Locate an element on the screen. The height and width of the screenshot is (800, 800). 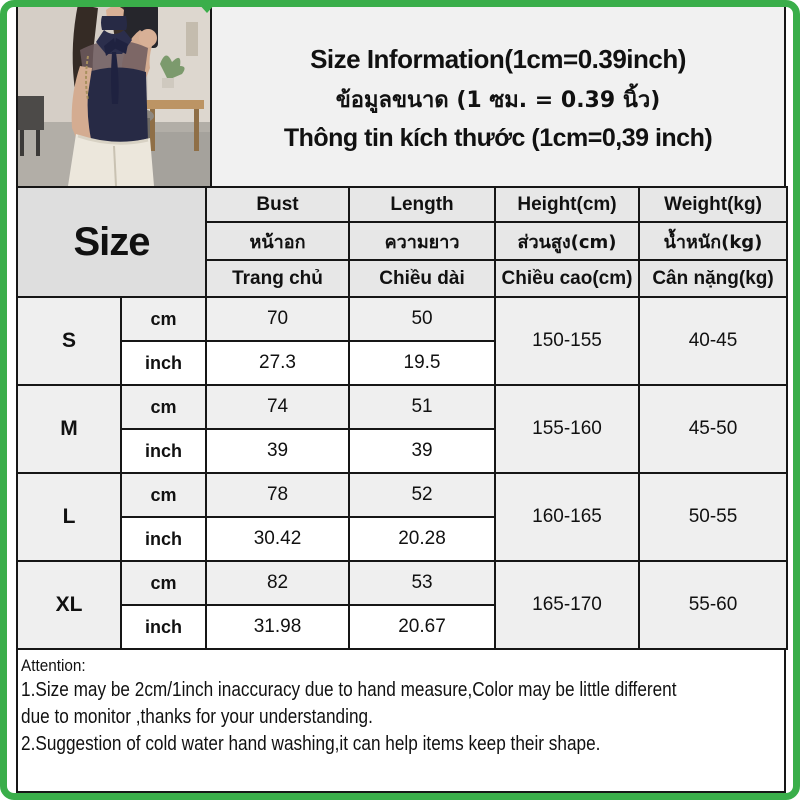
m-height: 155-160 is located at coordinates (567, 429).